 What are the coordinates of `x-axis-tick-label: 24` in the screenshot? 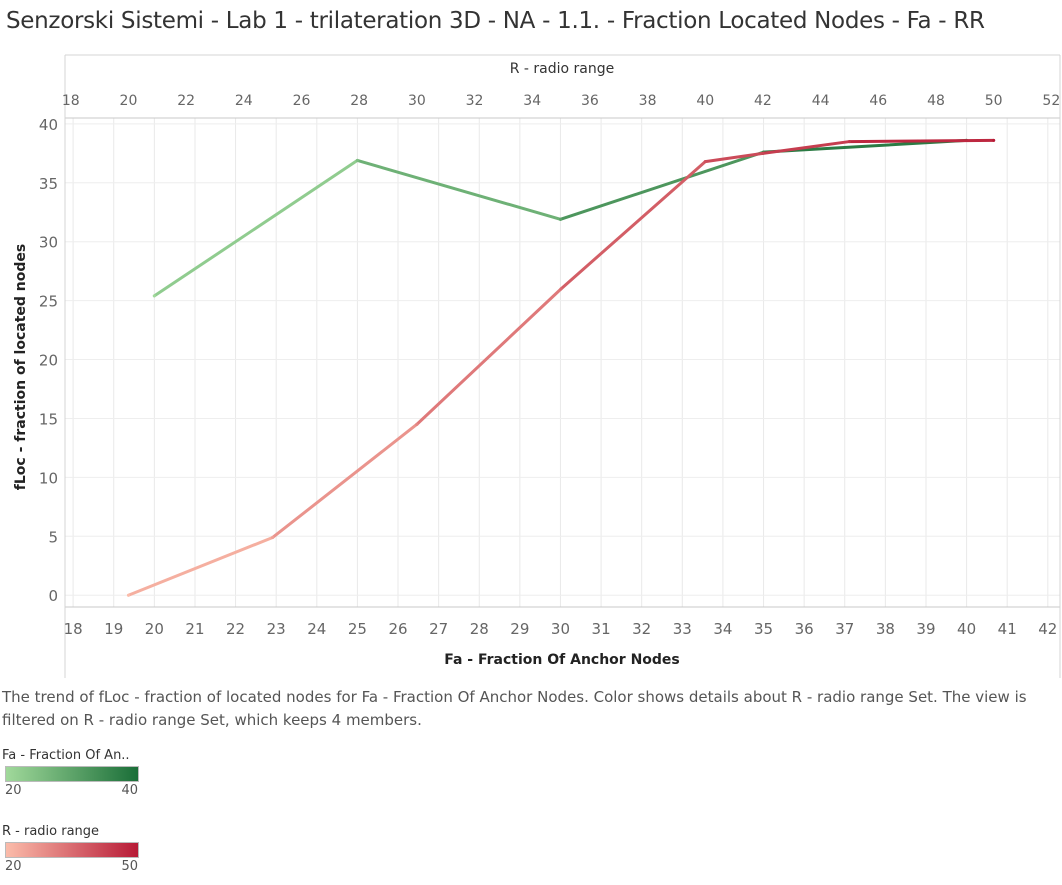 It's located at (316, 629).